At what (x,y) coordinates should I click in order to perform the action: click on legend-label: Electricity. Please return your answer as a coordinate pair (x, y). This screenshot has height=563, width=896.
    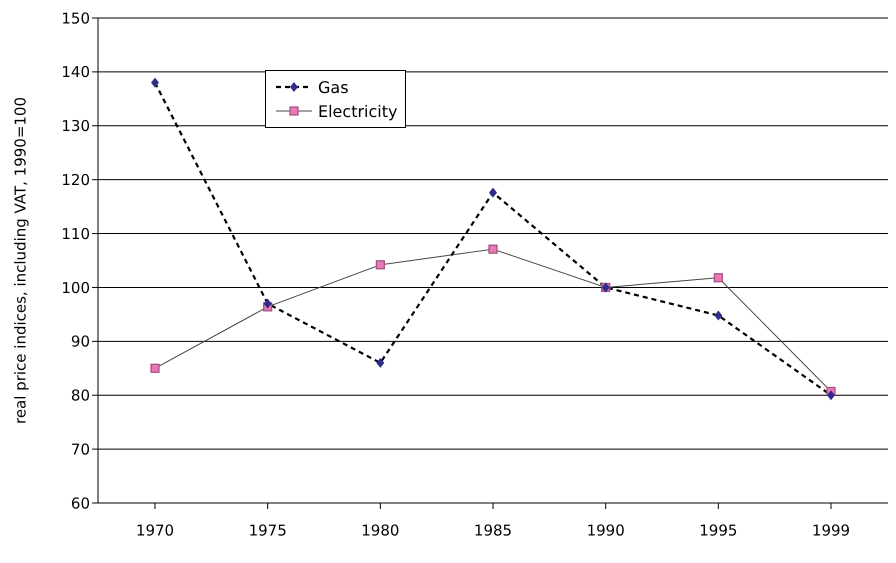
    Looking at the image, I should click on (358, 111).